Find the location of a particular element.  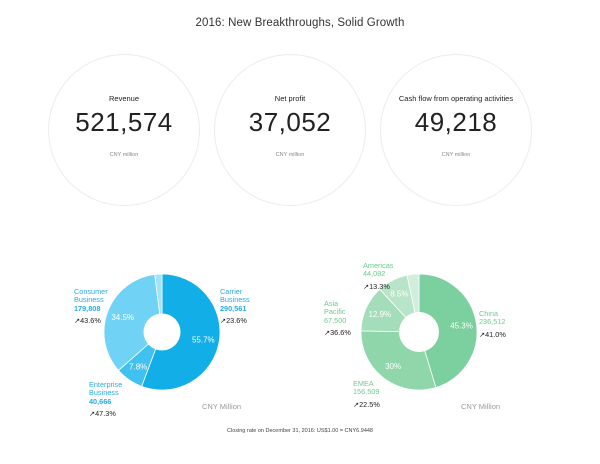

label-name: Carrier is located at coordinates (231, 291).